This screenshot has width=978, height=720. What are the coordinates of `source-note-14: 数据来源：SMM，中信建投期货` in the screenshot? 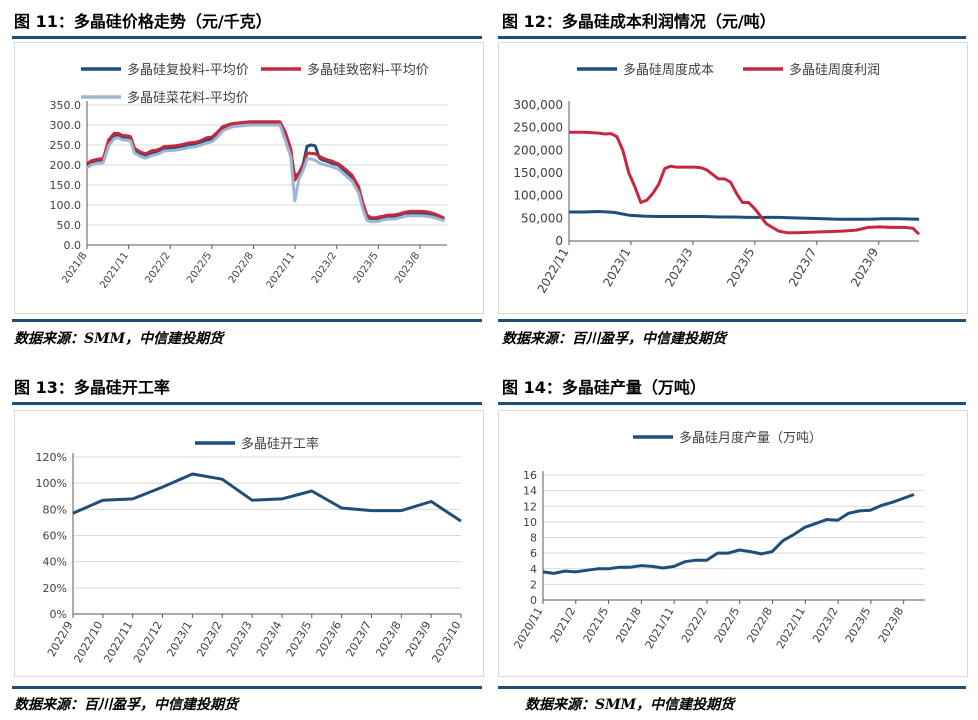 It's located at (630, 705).